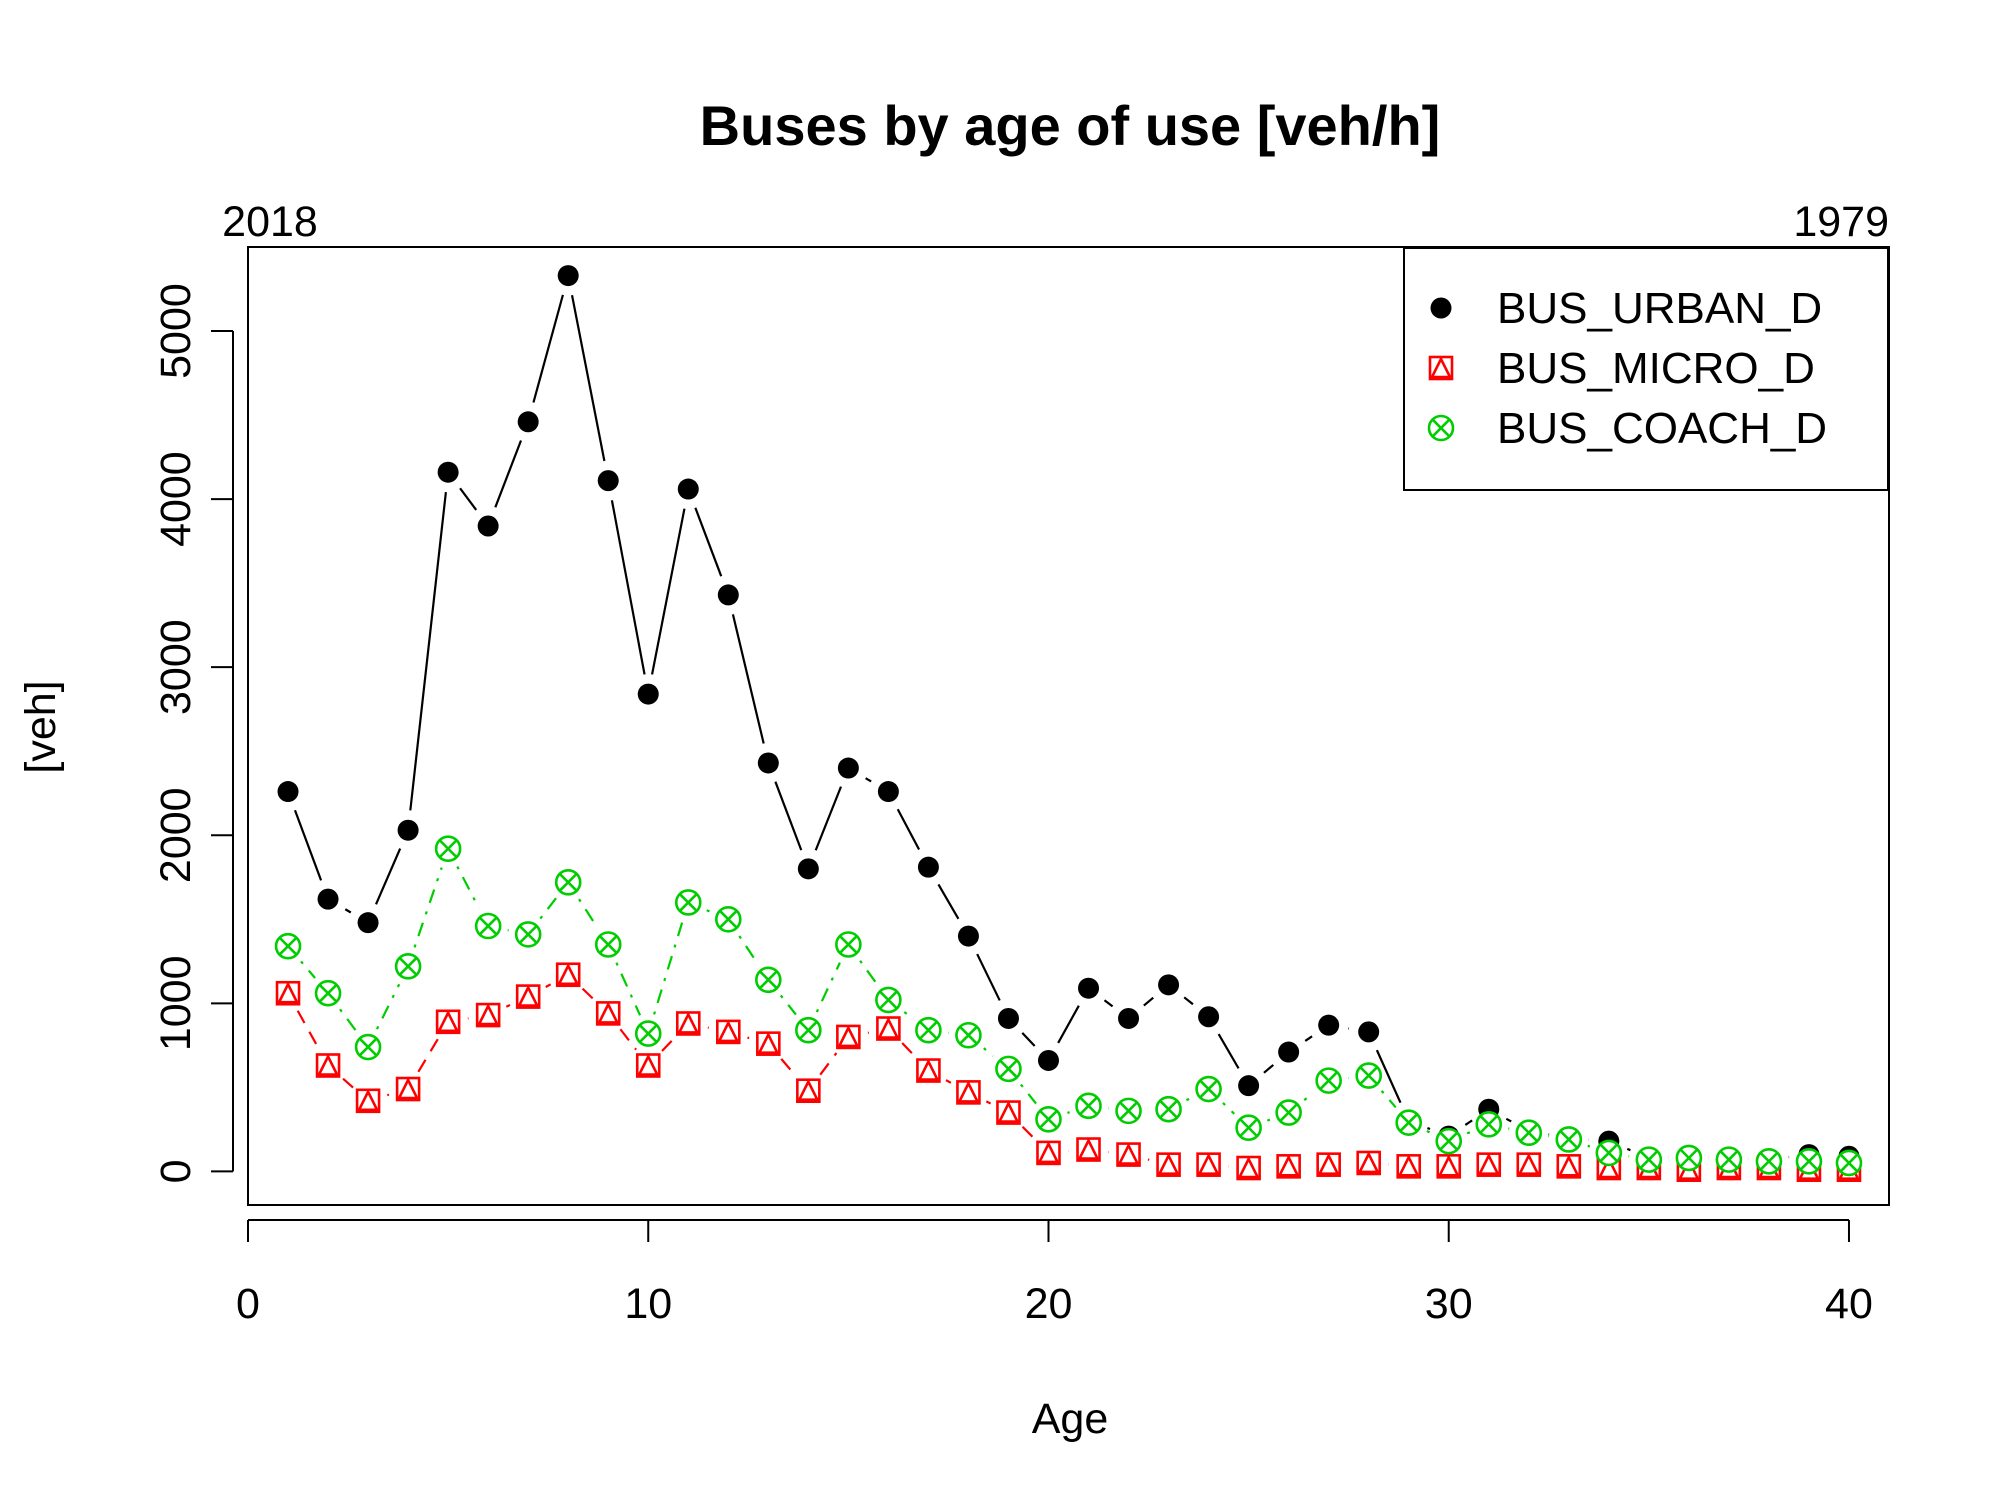  I want to click on top-right-label: 1979, so click(1841, 222).